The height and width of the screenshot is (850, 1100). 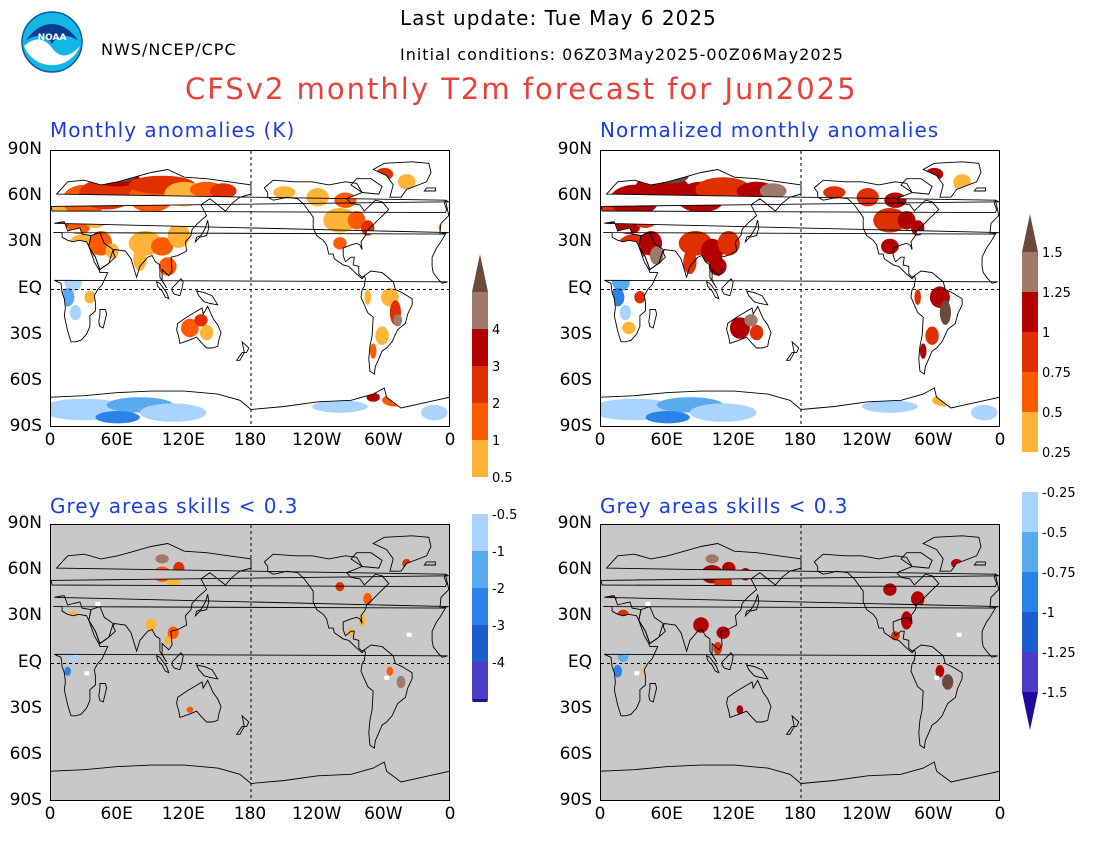 What do you see at coordinates (899, 398) in the screenshot?
I see `coastline-antarctica_w` at bounding box center [899, 398].